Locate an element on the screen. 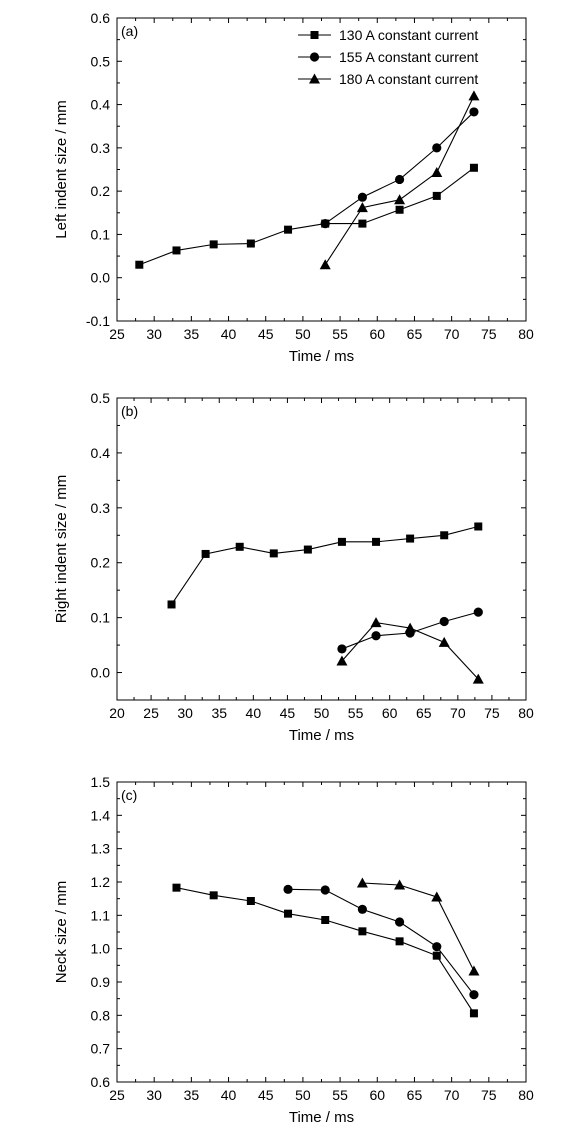 The height and width of the screenshot is (1142, 562). legend-label: 155 A constant current is located at coordinates (408, 57).